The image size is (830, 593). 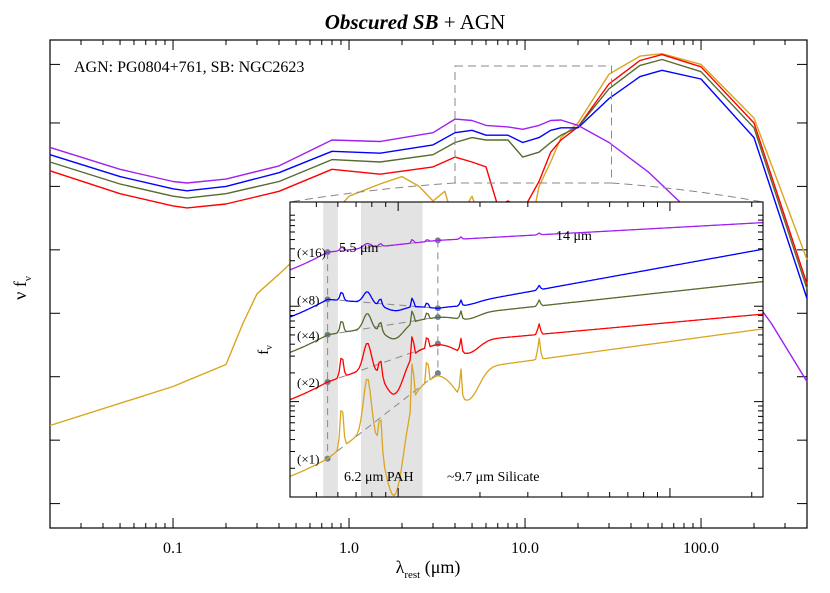 I want to click on y-axis-label-main: ν f, so click(x=20, y=290).